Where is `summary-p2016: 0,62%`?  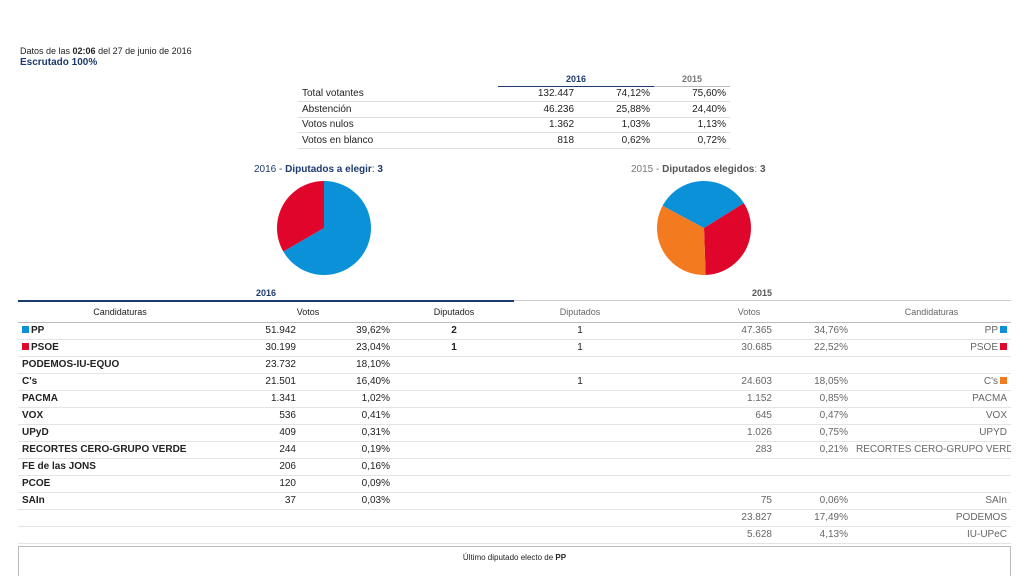 summary-p2016: 0,62% is located at coordinates (616, 140).